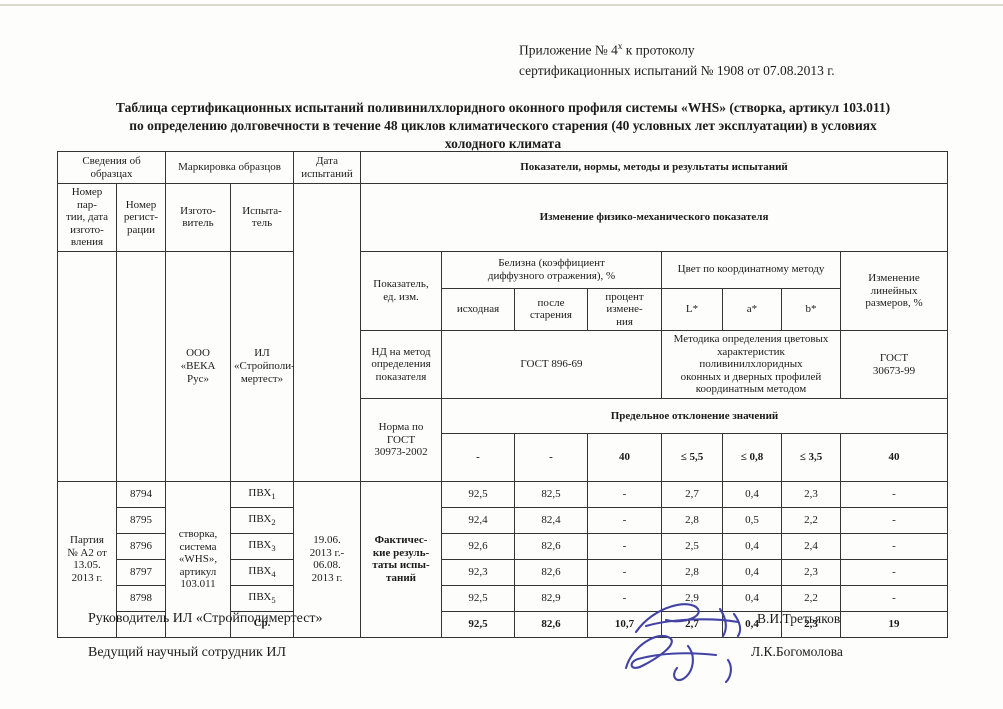 This screenshot has height=709, width=1003. I want to click on header-initial: исходная, so click(478, 309).